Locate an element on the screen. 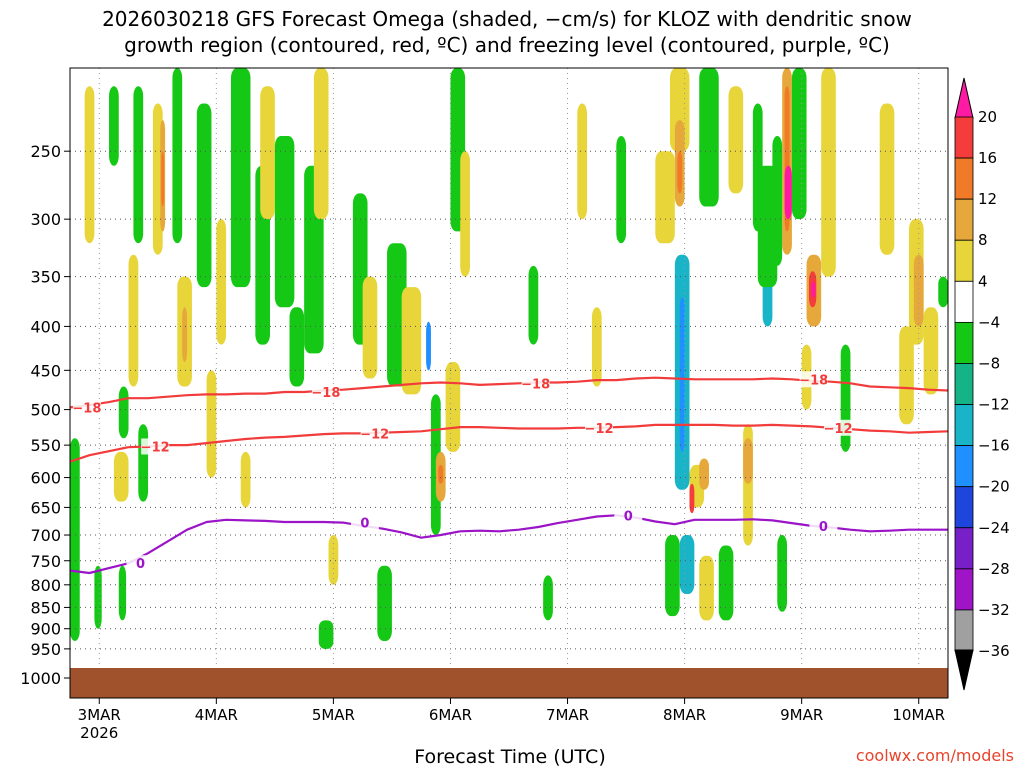 The height and width of the screenshot is (773, 1024). xtick-sublabel-year: 2026 is located at coordinates (99, 733).